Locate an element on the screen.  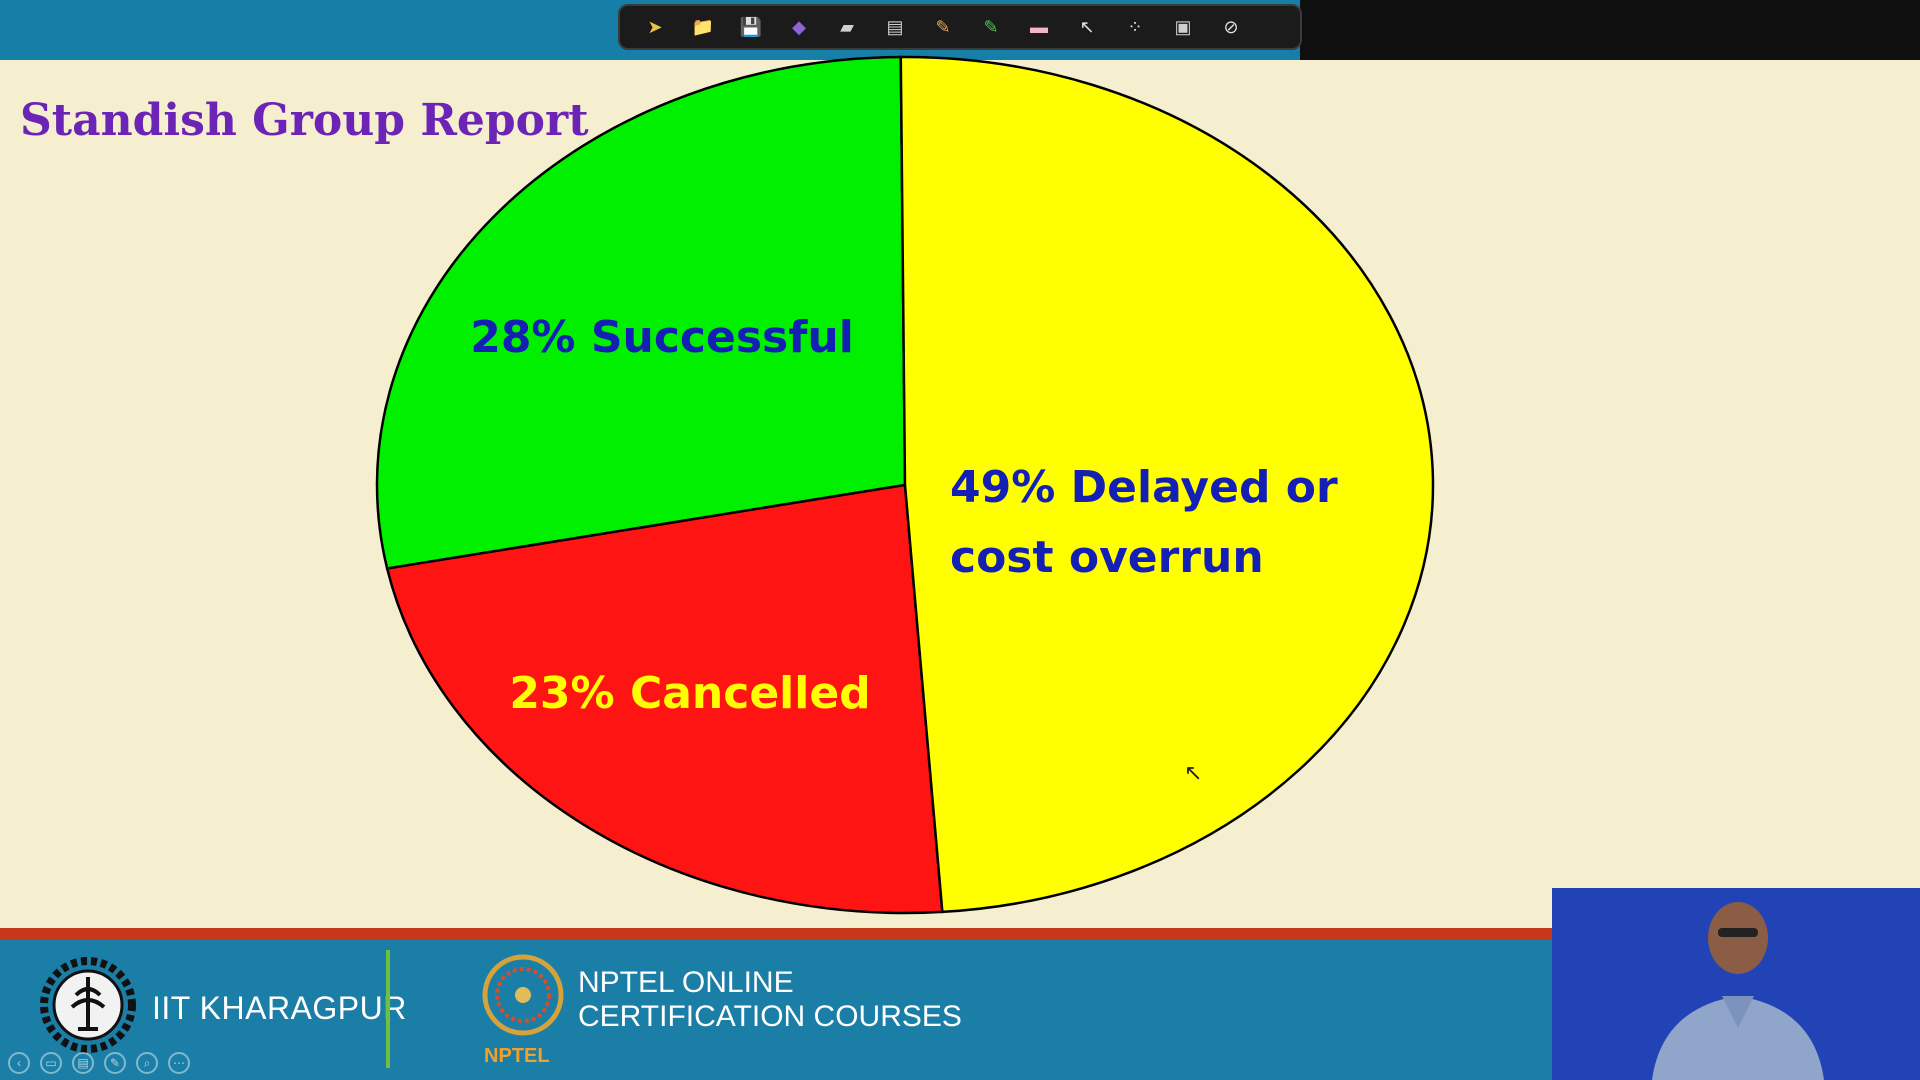
save-icon: 💾 is located at coordinates (751, 27).